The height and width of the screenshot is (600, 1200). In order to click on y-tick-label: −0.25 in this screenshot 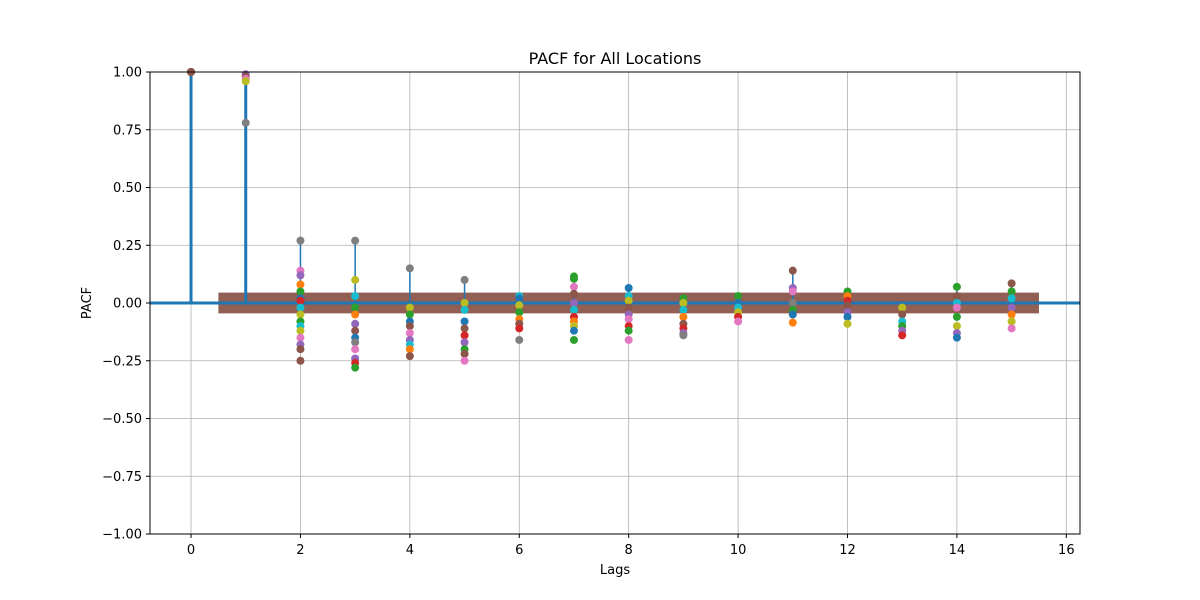, I will do `click(122, 361)`.